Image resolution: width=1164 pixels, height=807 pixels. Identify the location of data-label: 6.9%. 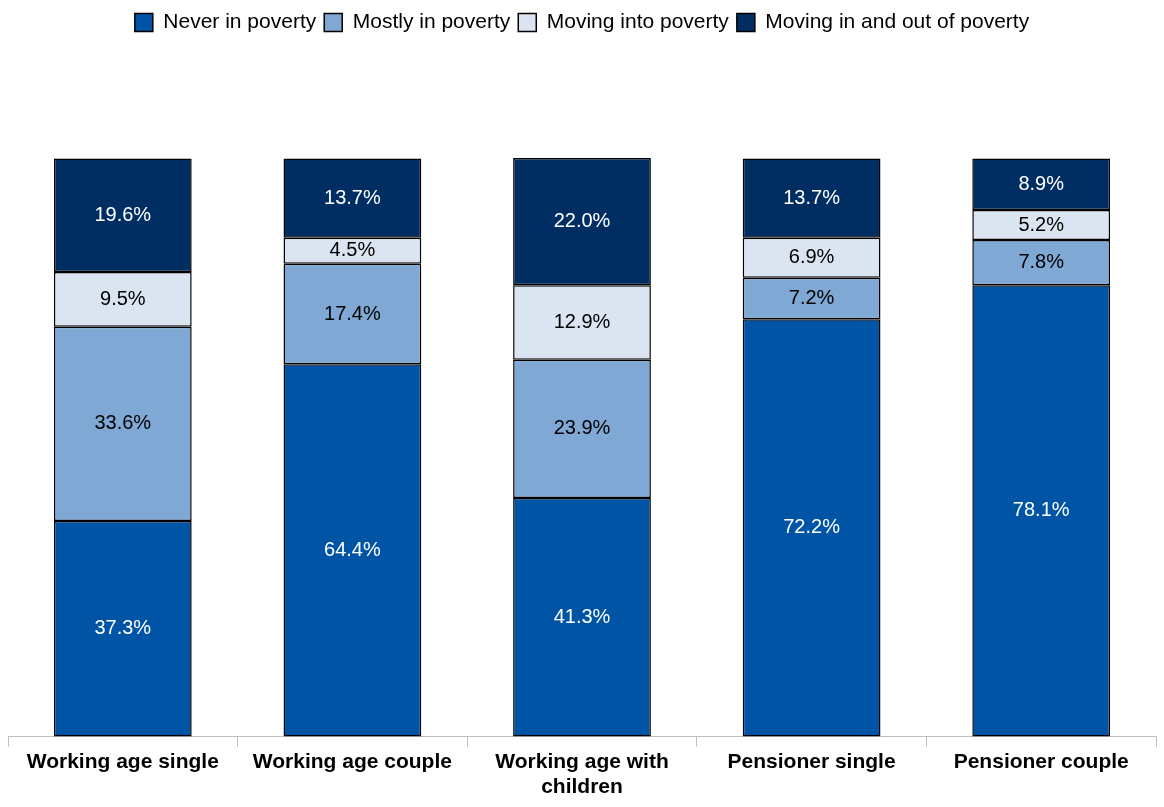
(811, 256).